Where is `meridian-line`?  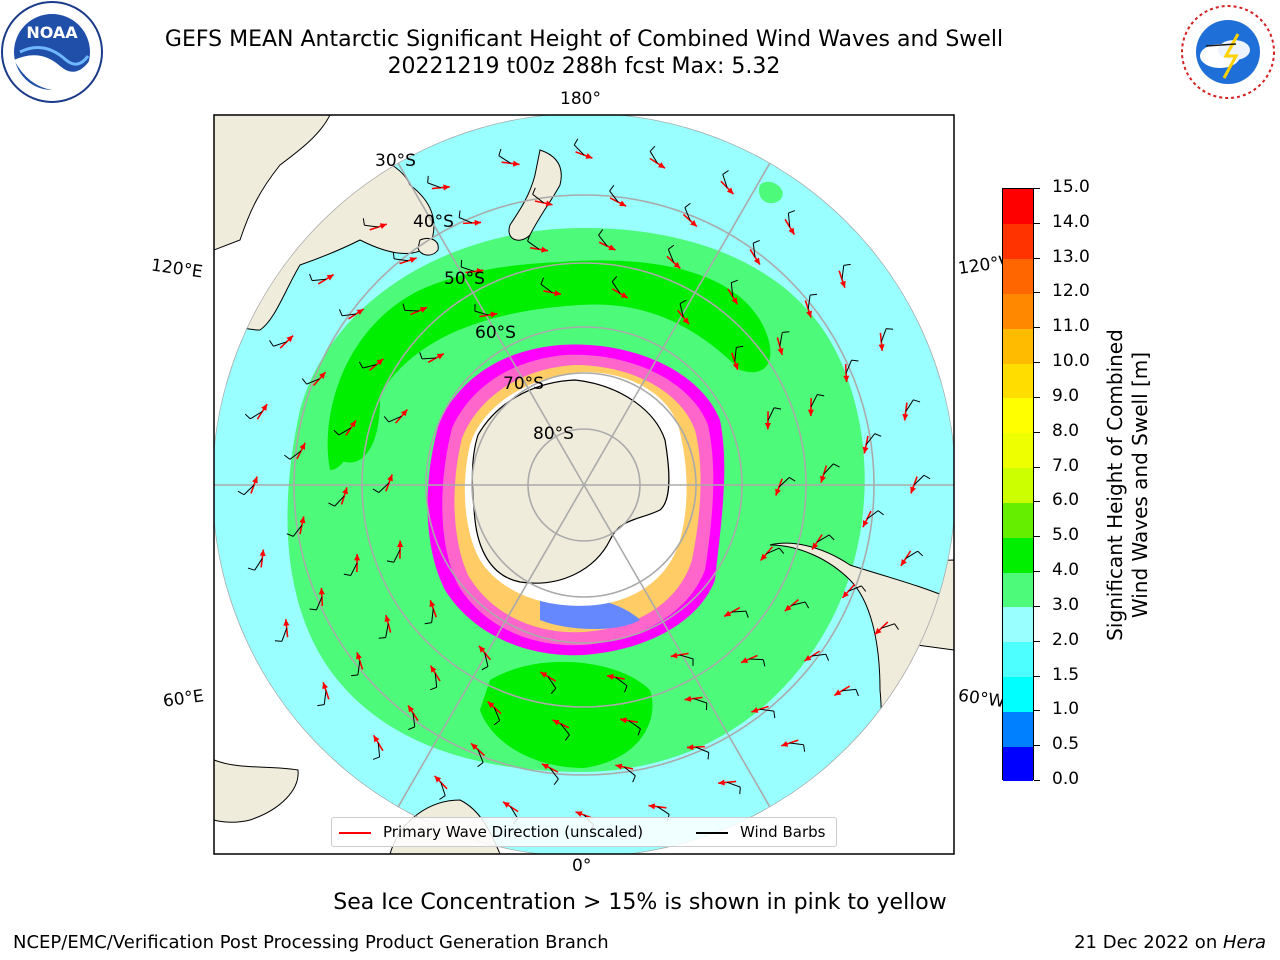 meridian-line is located at coordinates (454, 669).